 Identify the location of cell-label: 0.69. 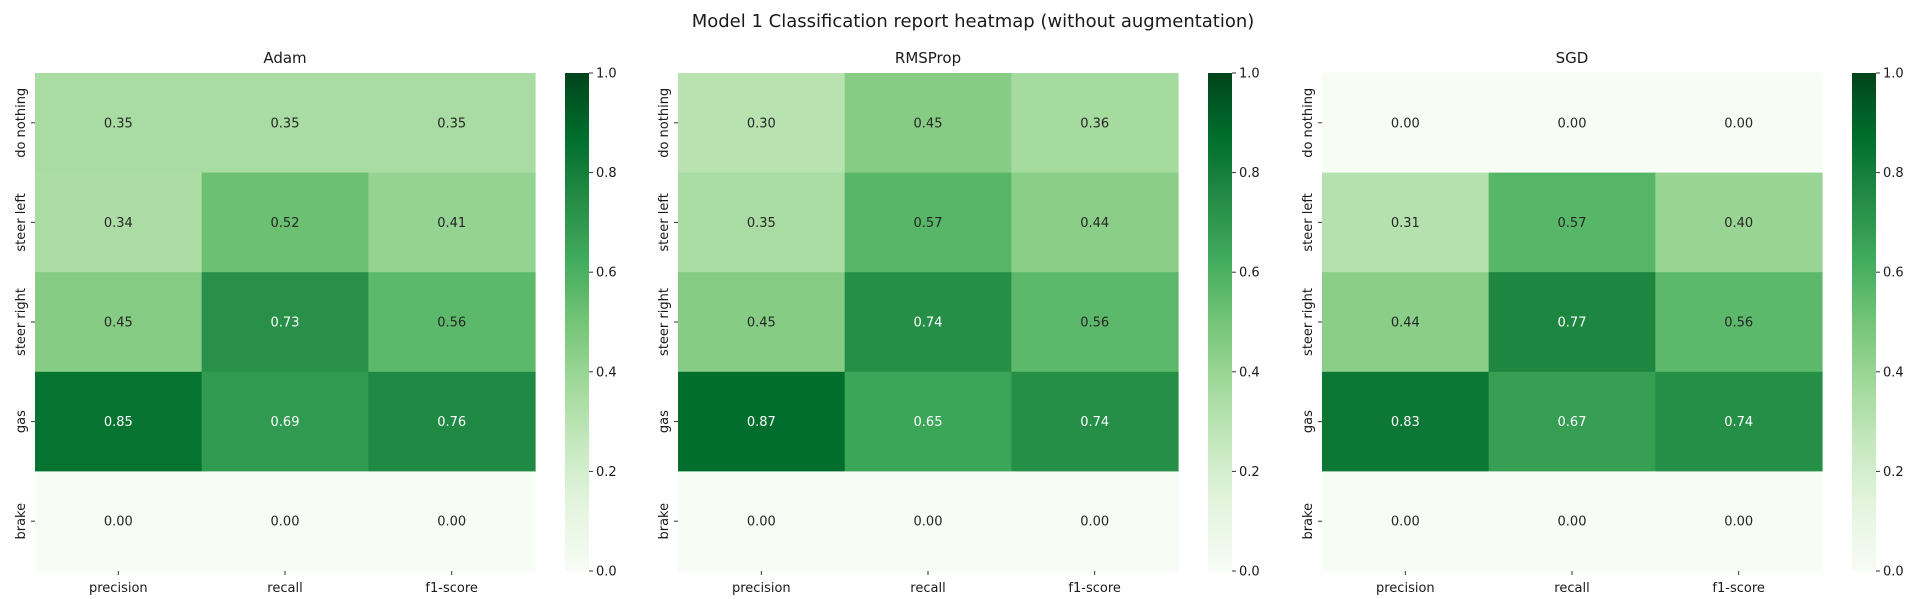
(285, 422).